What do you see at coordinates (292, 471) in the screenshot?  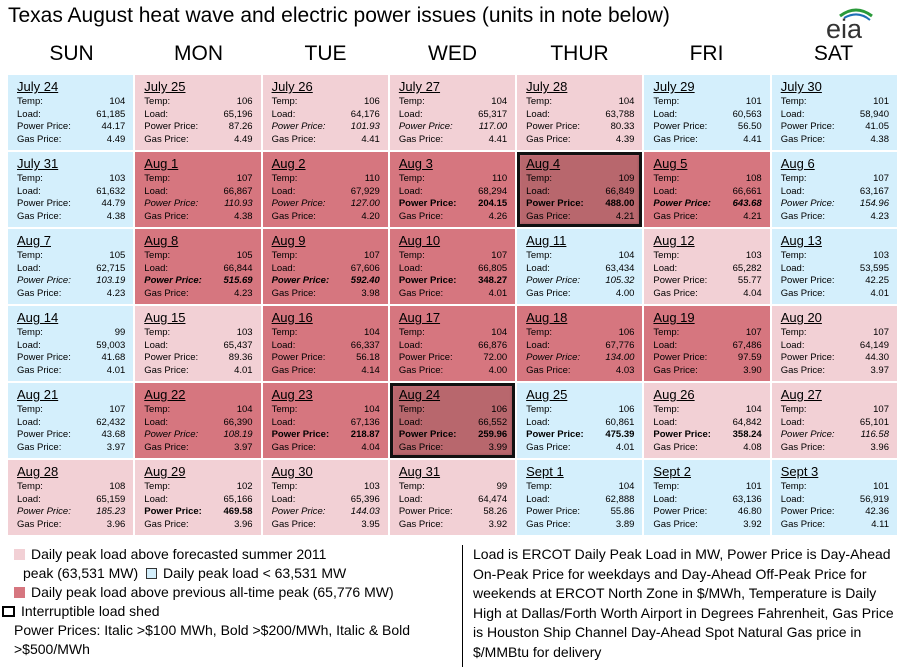 I see `date-link: Aug 30` at bounding box center [292, 471].